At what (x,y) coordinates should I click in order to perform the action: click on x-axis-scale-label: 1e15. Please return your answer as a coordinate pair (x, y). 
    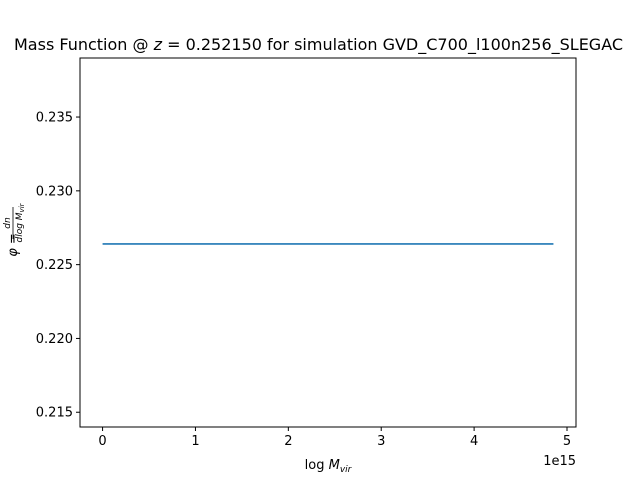
    Looking at the image, I should click on (559, 461).